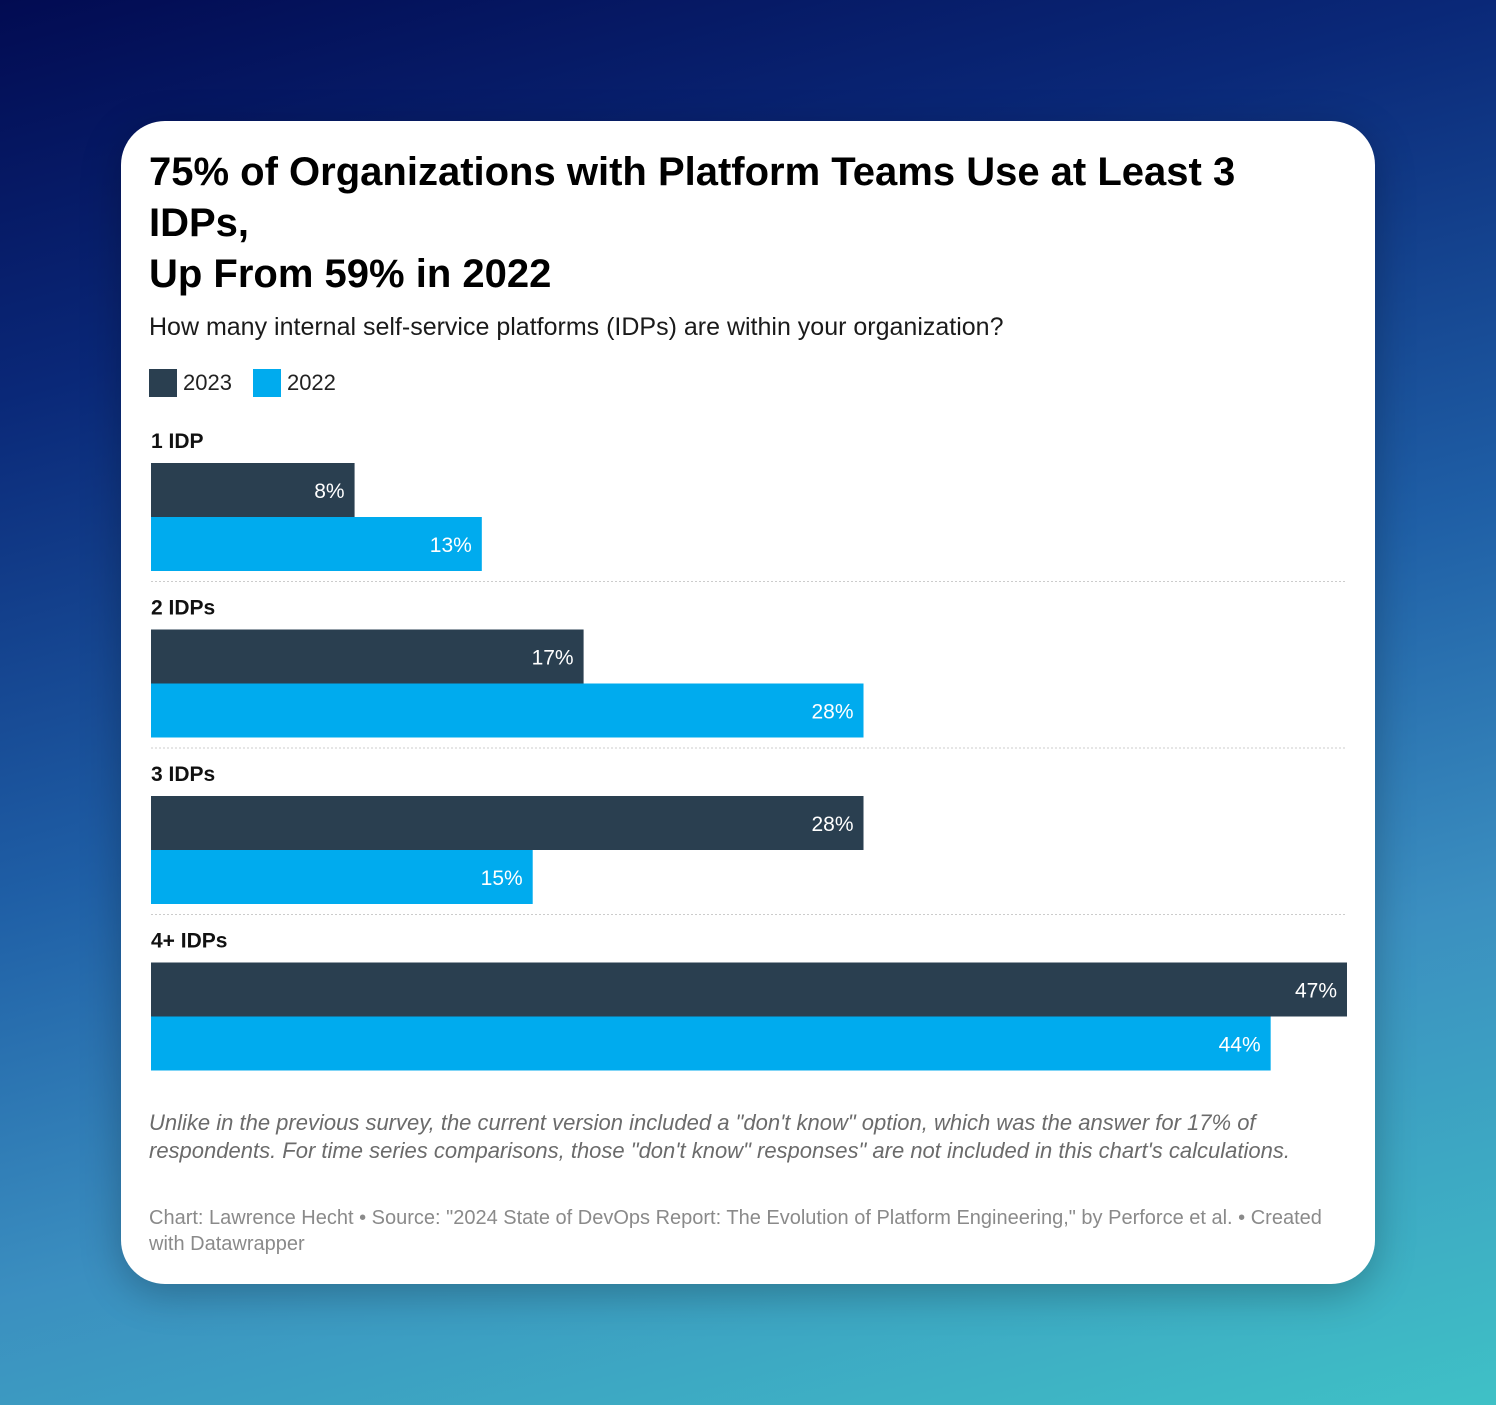 The width and height of the screenshot is (1496, 1405). What do you see at coordinates (1316, 991) in the screenshot?
I see `bar-value-label: 47%` at bounding box center [1316, 991].